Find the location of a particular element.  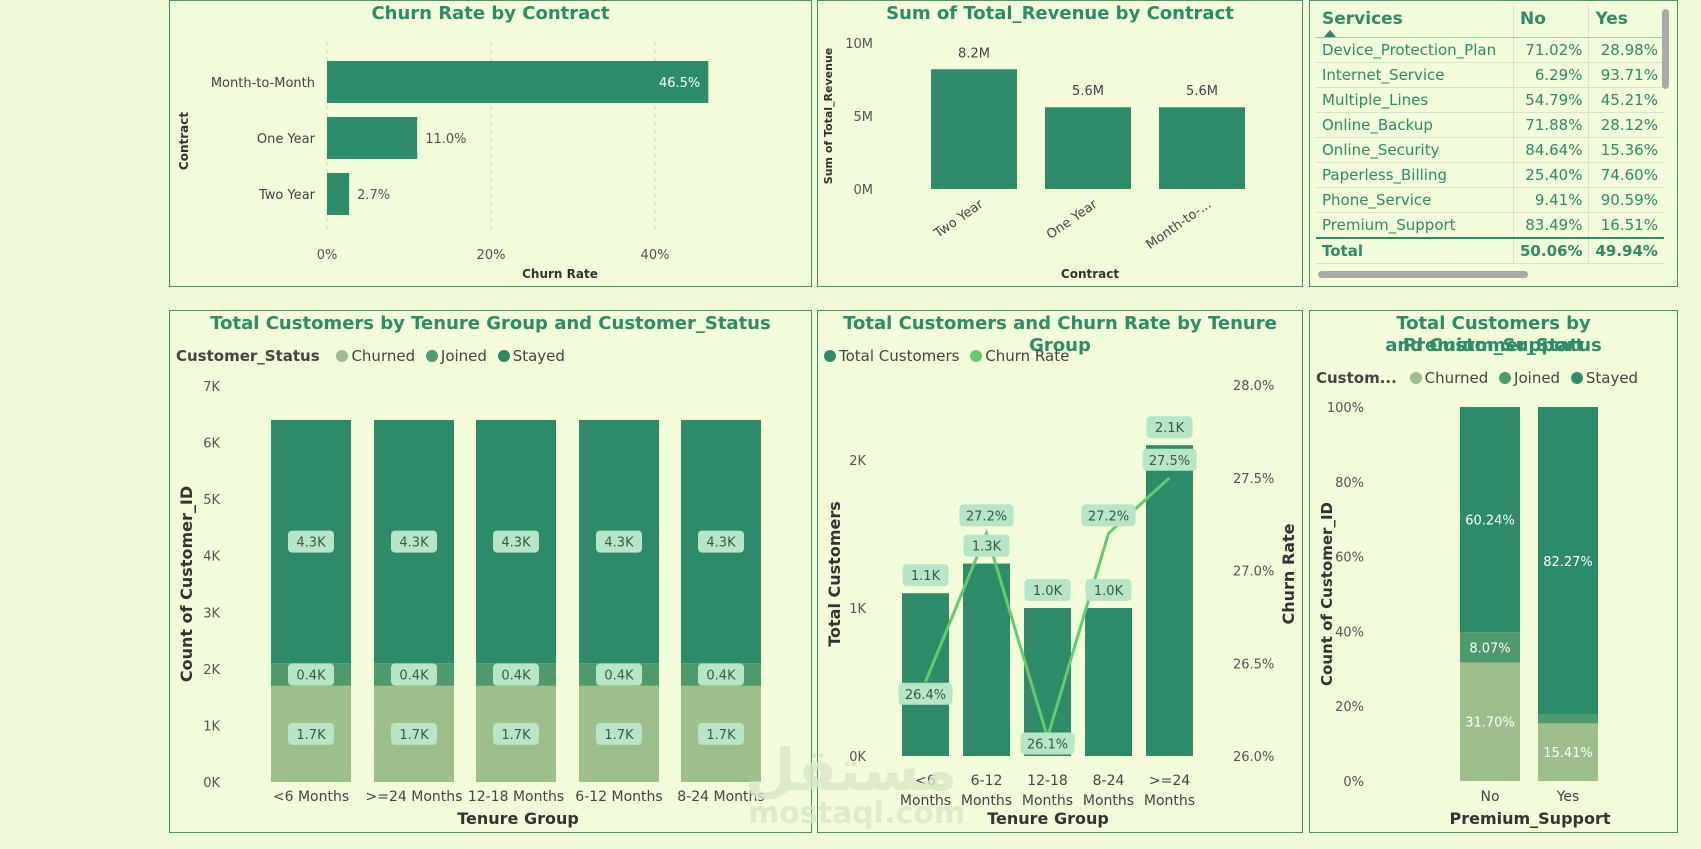

horizontal-scrollbar is located at coordinates (1423, 274).